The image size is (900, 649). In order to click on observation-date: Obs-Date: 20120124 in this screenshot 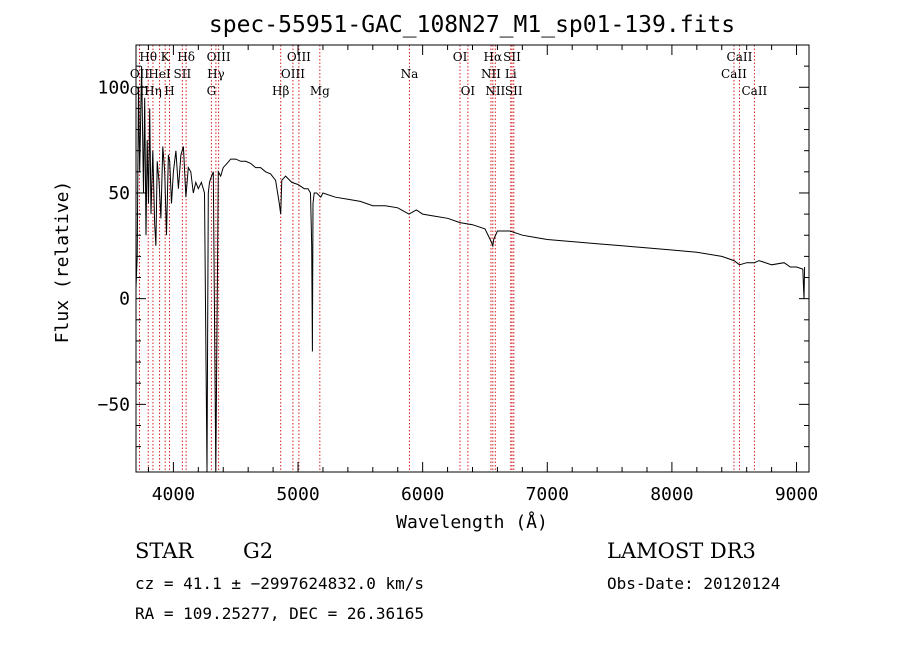, I will do `click(693, 583)`.